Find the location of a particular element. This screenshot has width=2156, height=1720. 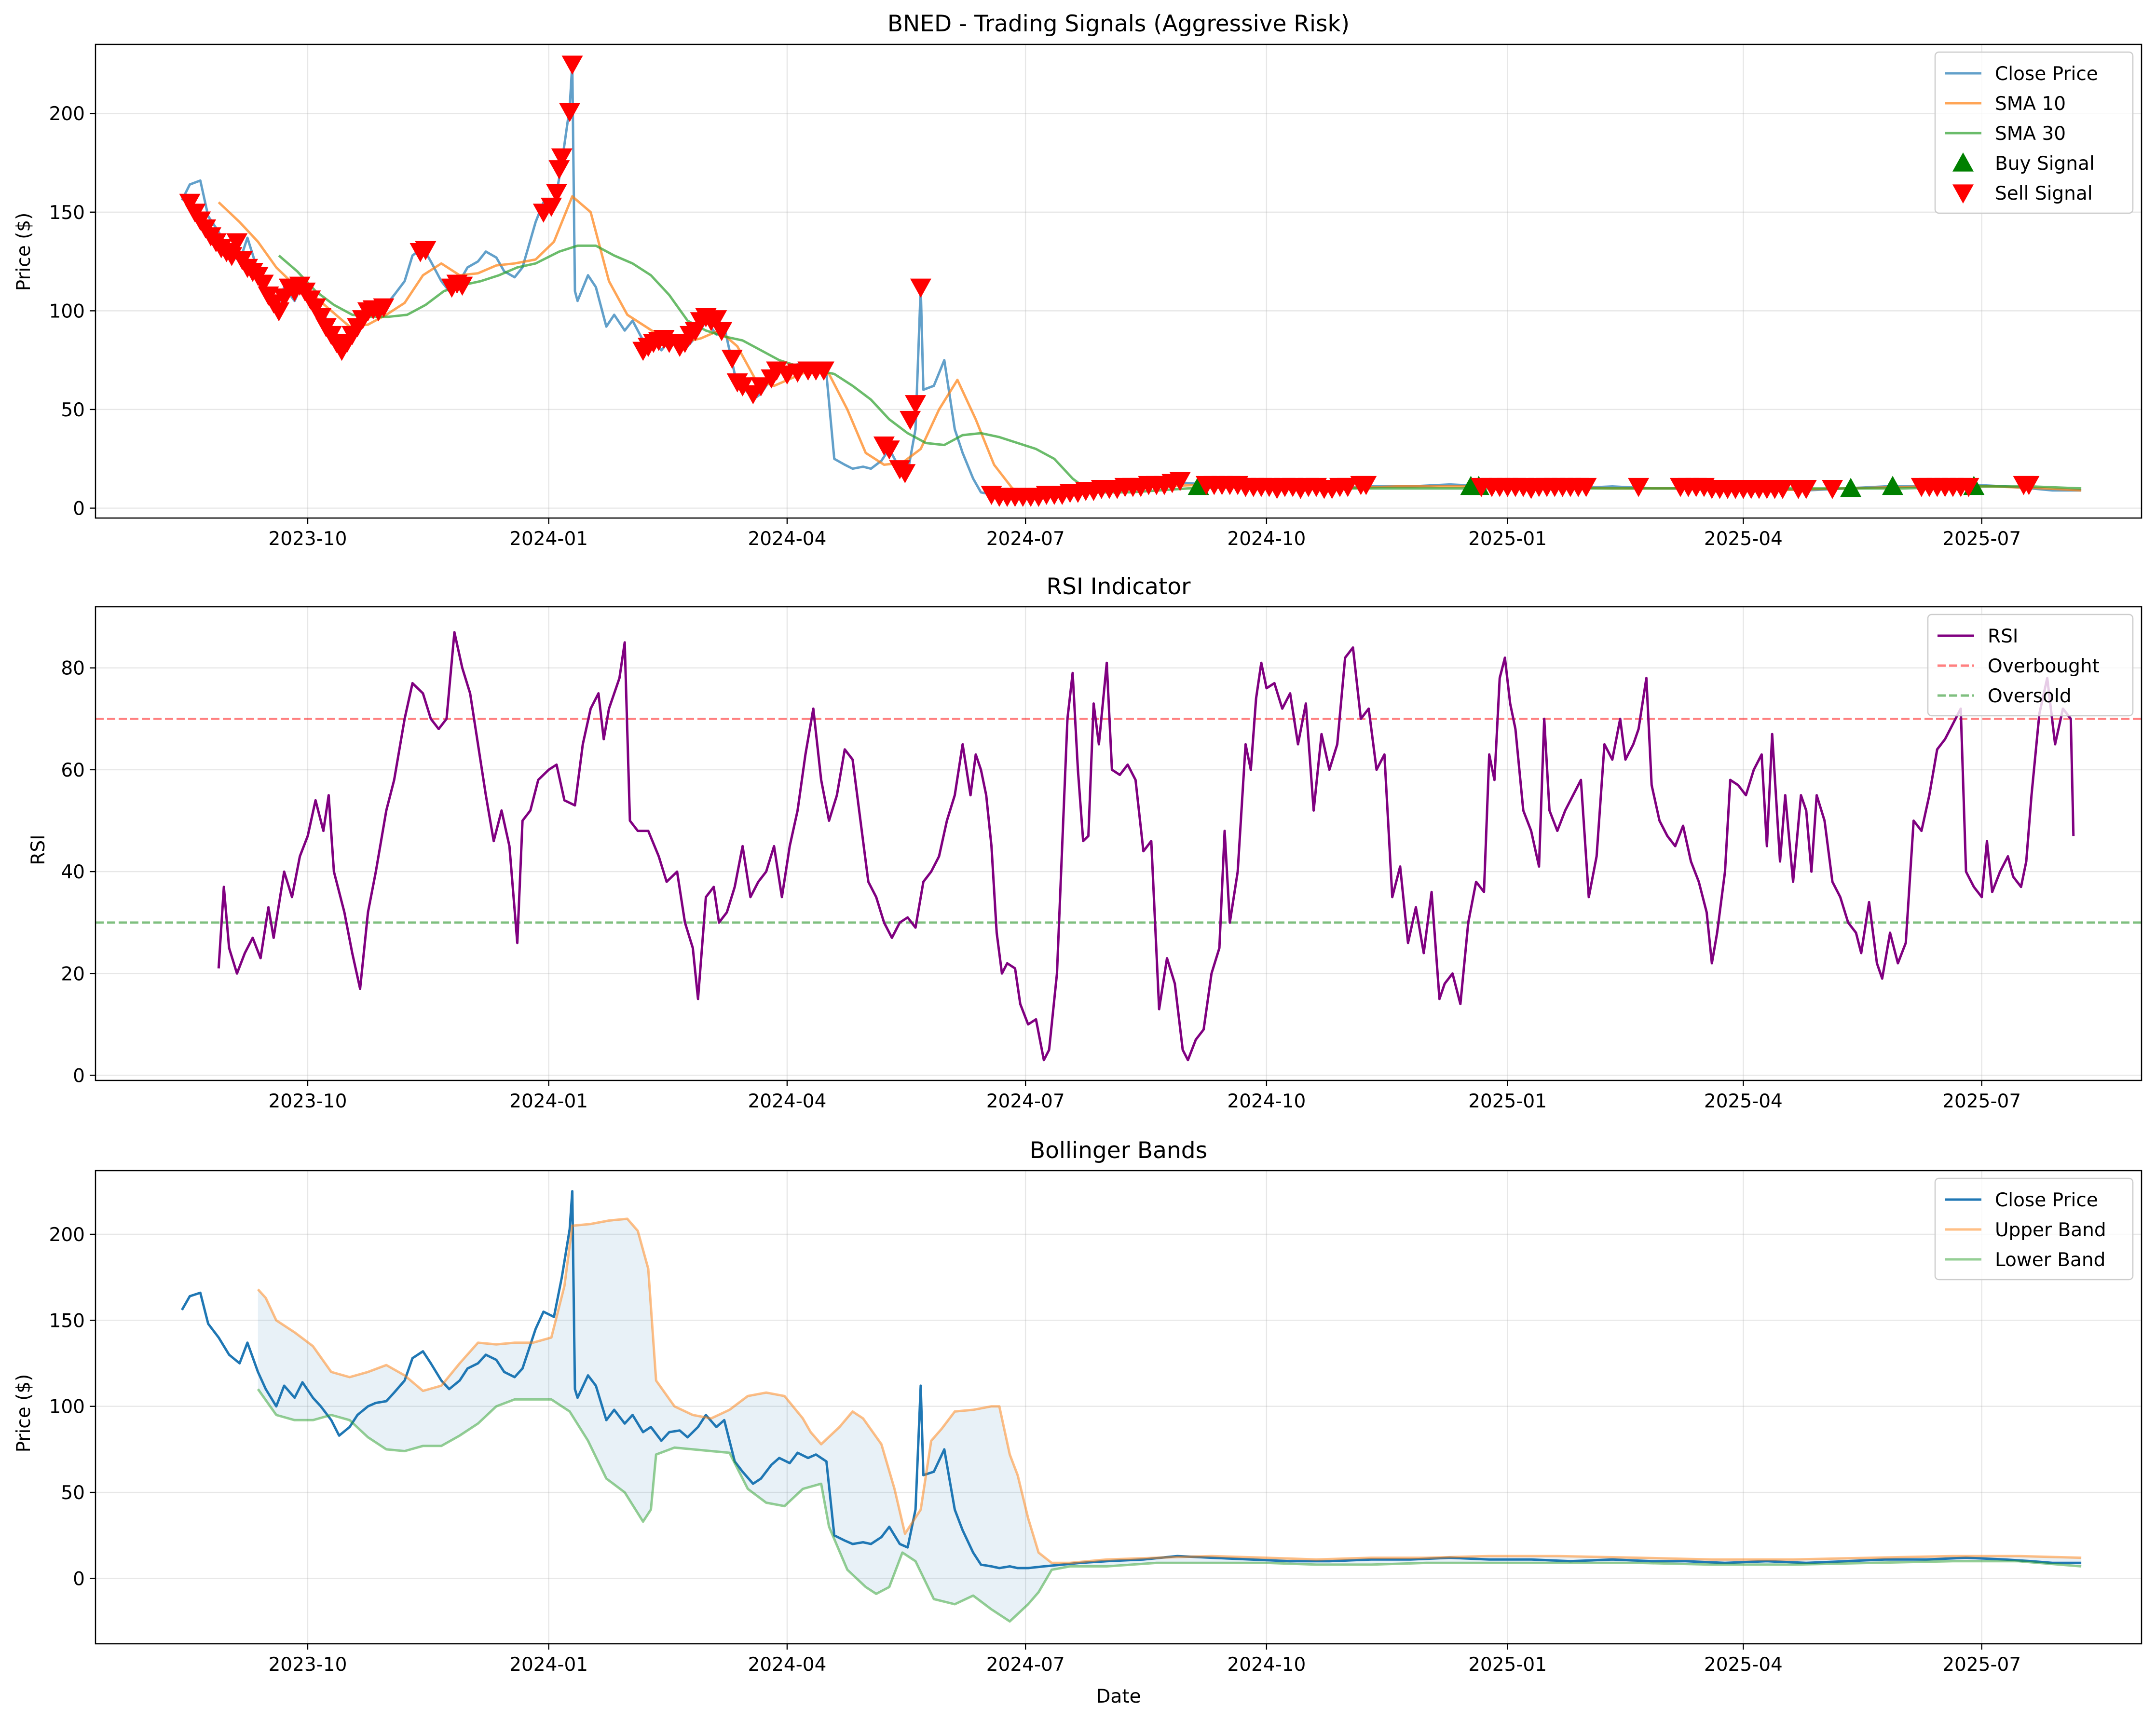

legend-label: Buy Signal is located at coordinates (2045, 164).